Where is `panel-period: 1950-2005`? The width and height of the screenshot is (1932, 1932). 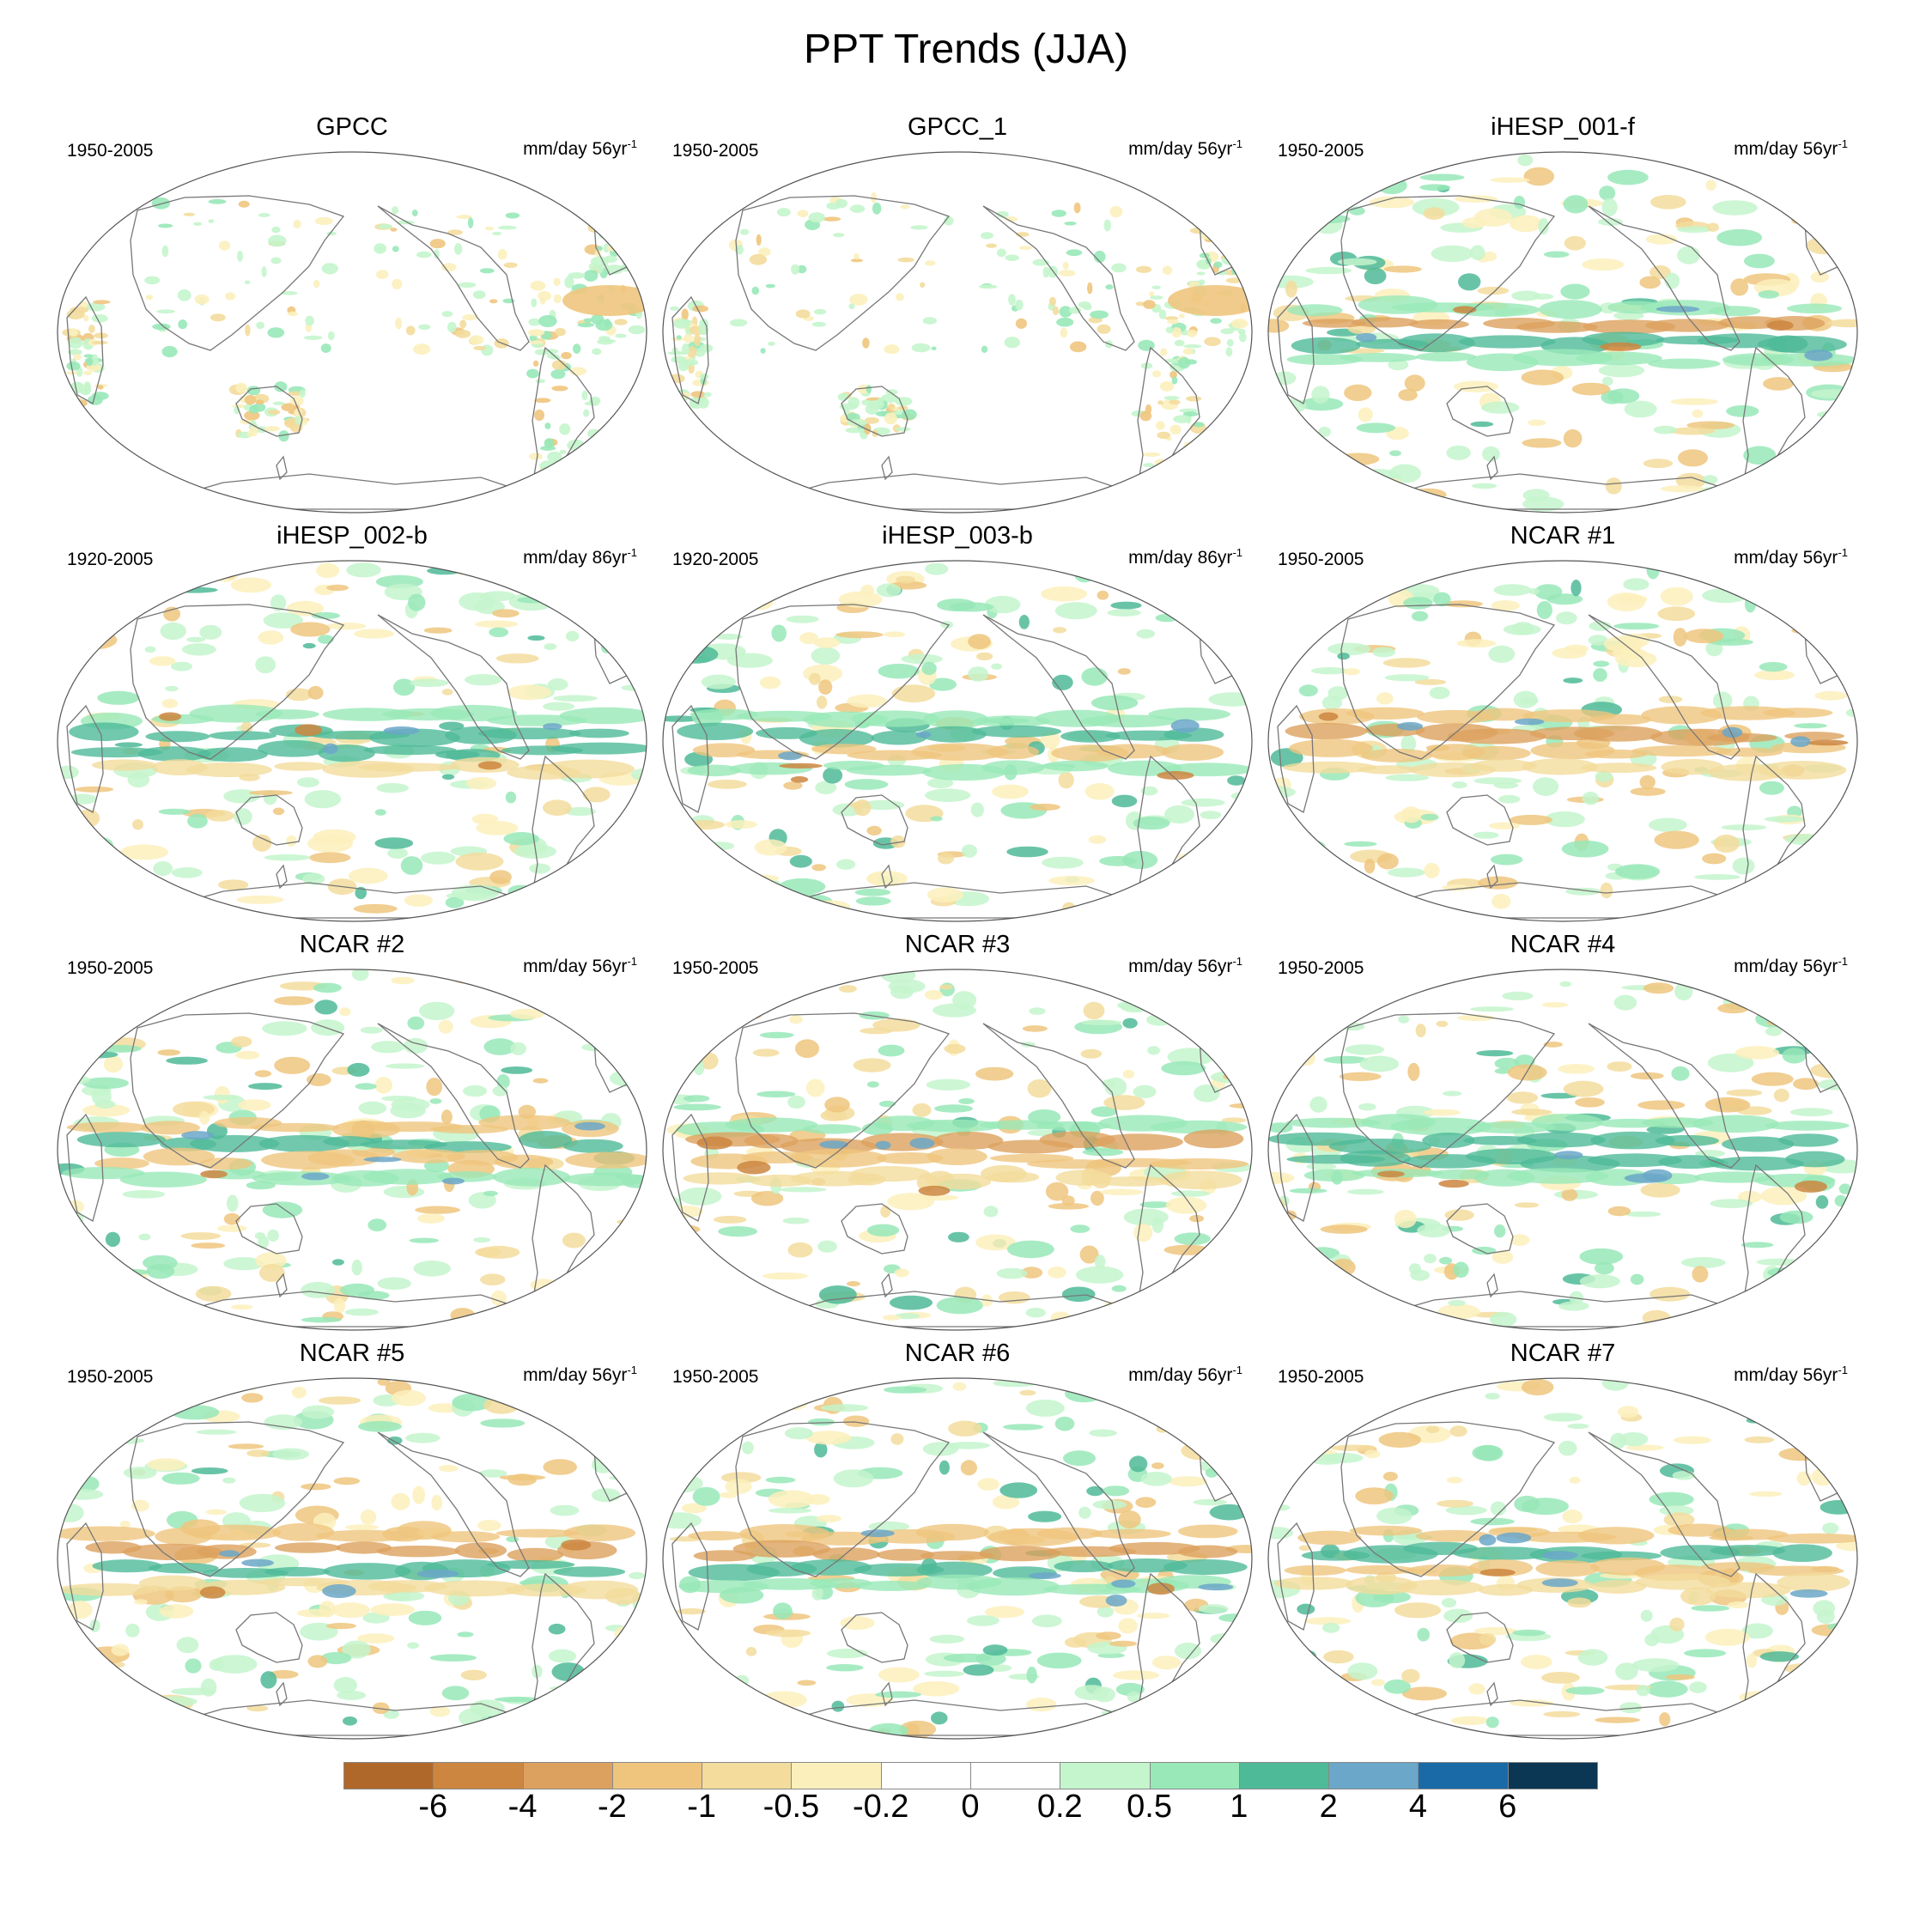
panel-period: 1950-2005 is located at coordinates (1321, 968).